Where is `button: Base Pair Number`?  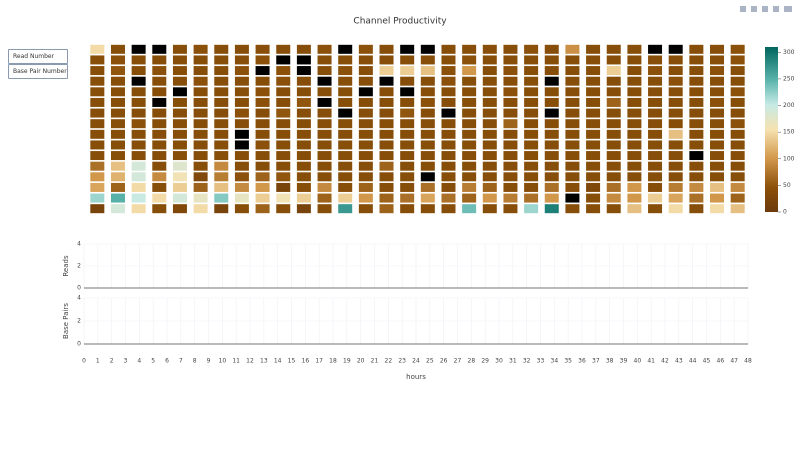 button: Base Pair Number is located at coordinates (38, 71).